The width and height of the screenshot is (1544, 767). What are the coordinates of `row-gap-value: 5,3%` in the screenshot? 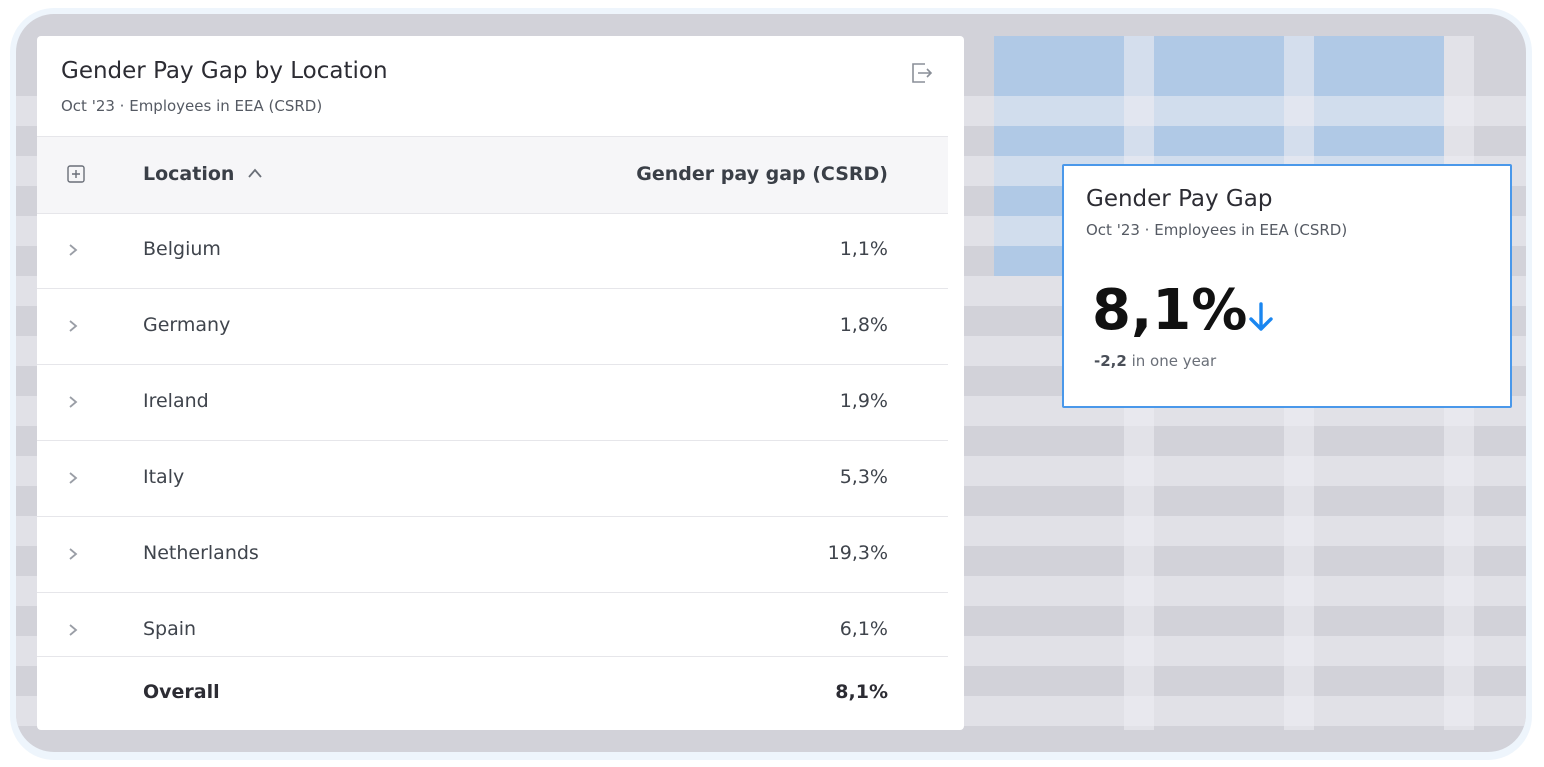 It's located at (863, 477).